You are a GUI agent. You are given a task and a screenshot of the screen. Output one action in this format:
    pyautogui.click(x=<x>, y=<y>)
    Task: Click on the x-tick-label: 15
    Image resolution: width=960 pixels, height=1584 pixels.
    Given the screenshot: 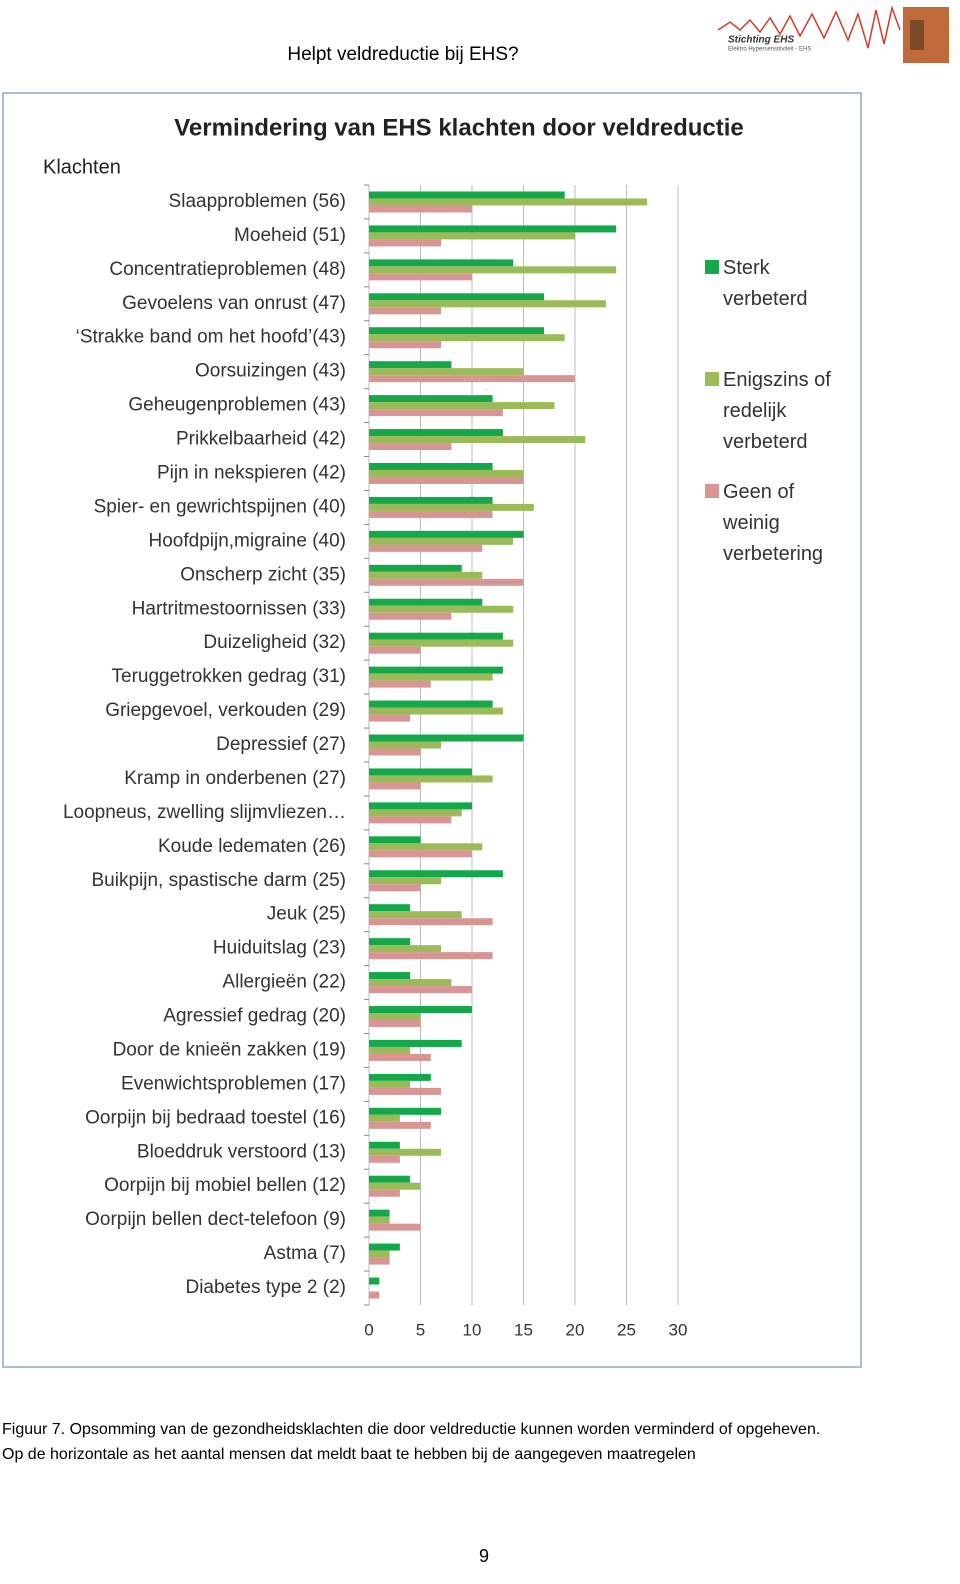 What is the action you would take?
    pyautogui.click(x=523, y=1329)
    